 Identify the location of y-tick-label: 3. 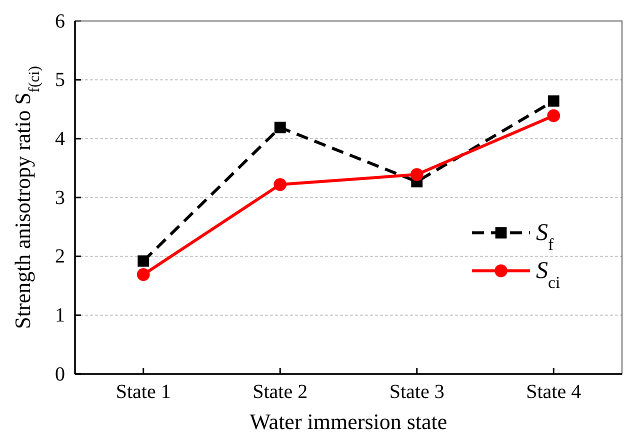
(60, 197).